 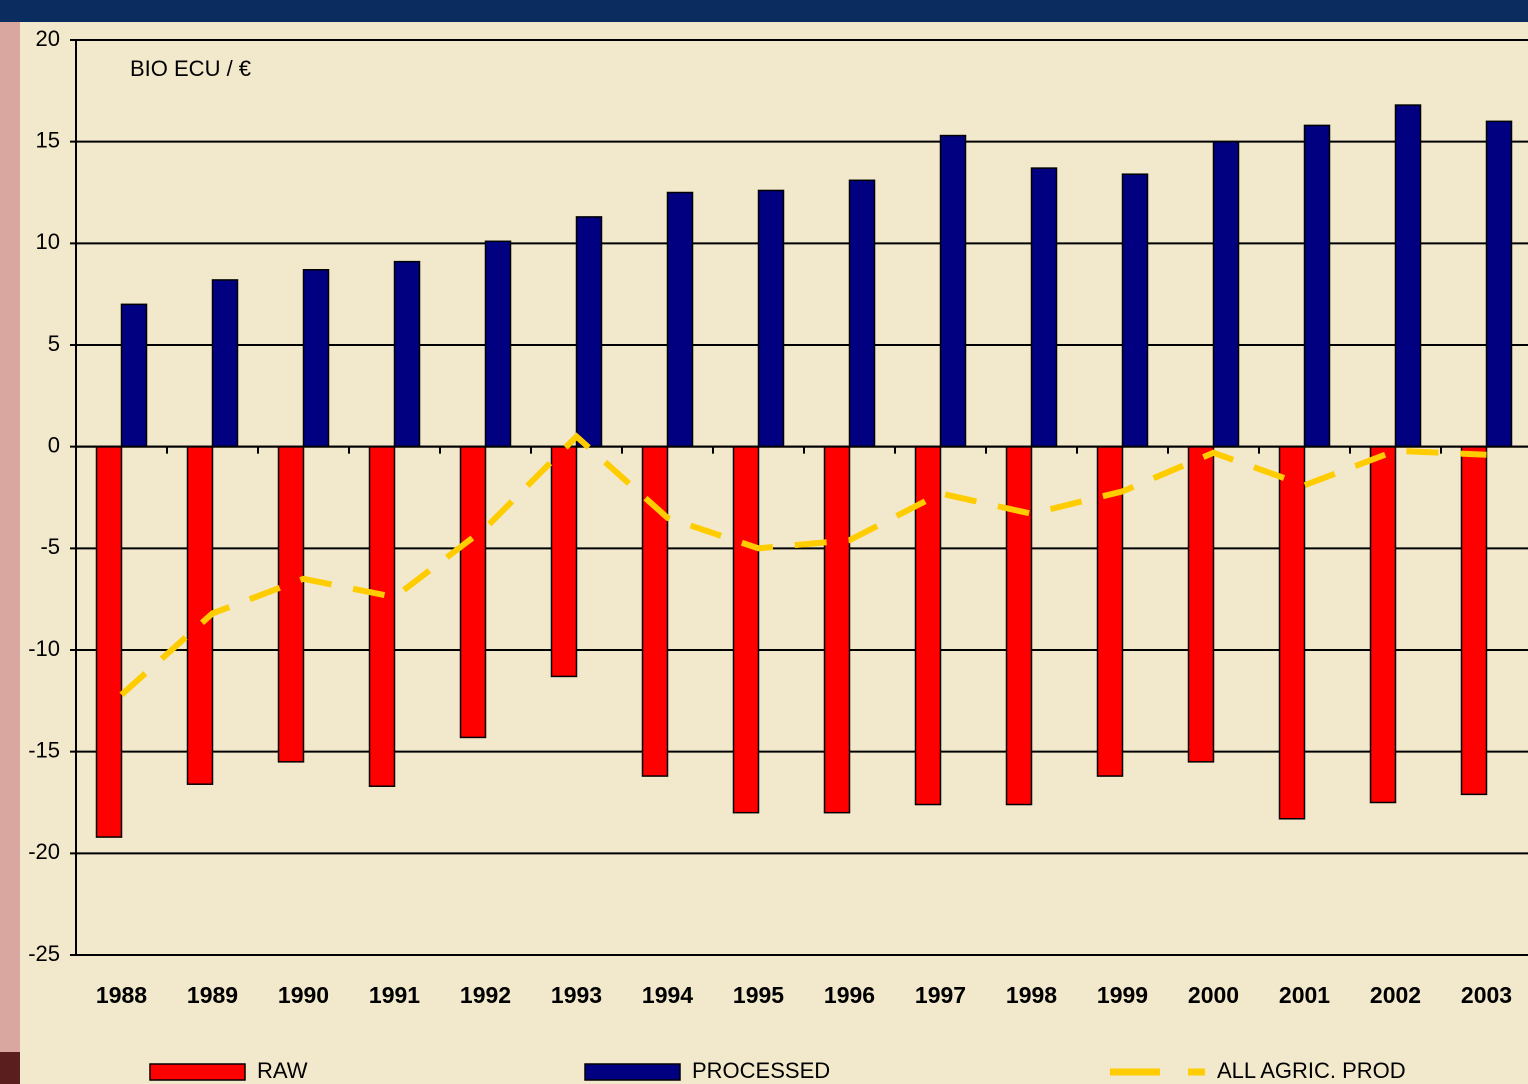 What do you see at coordinates (1122, 995) in the screenshot?
I see `x-tick-label: 1999` at bounding box center [1122, 995].